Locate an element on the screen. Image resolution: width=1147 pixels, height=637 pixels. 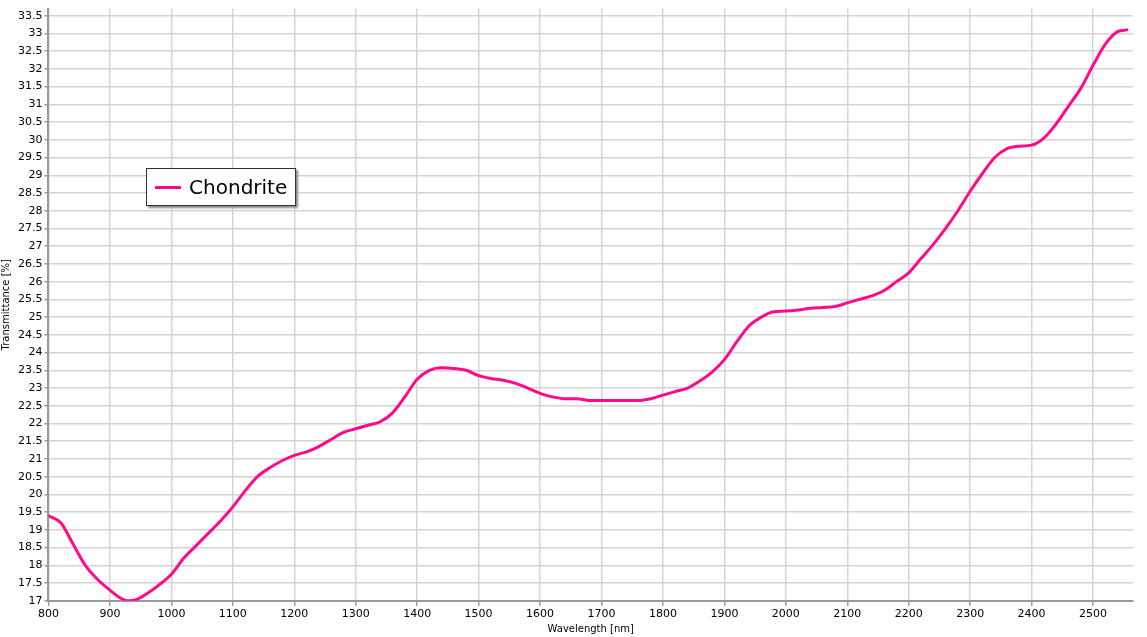
y-tick-label: 31 is located at coordinates (35, 104).